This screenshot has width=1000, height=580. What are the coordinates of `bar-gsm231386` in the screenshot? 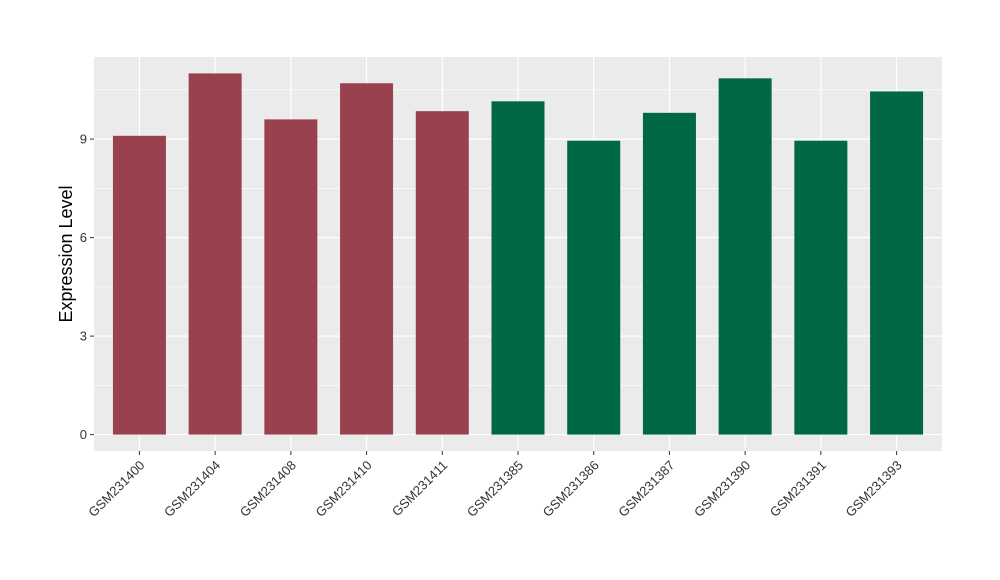 It's located at (594, 287).